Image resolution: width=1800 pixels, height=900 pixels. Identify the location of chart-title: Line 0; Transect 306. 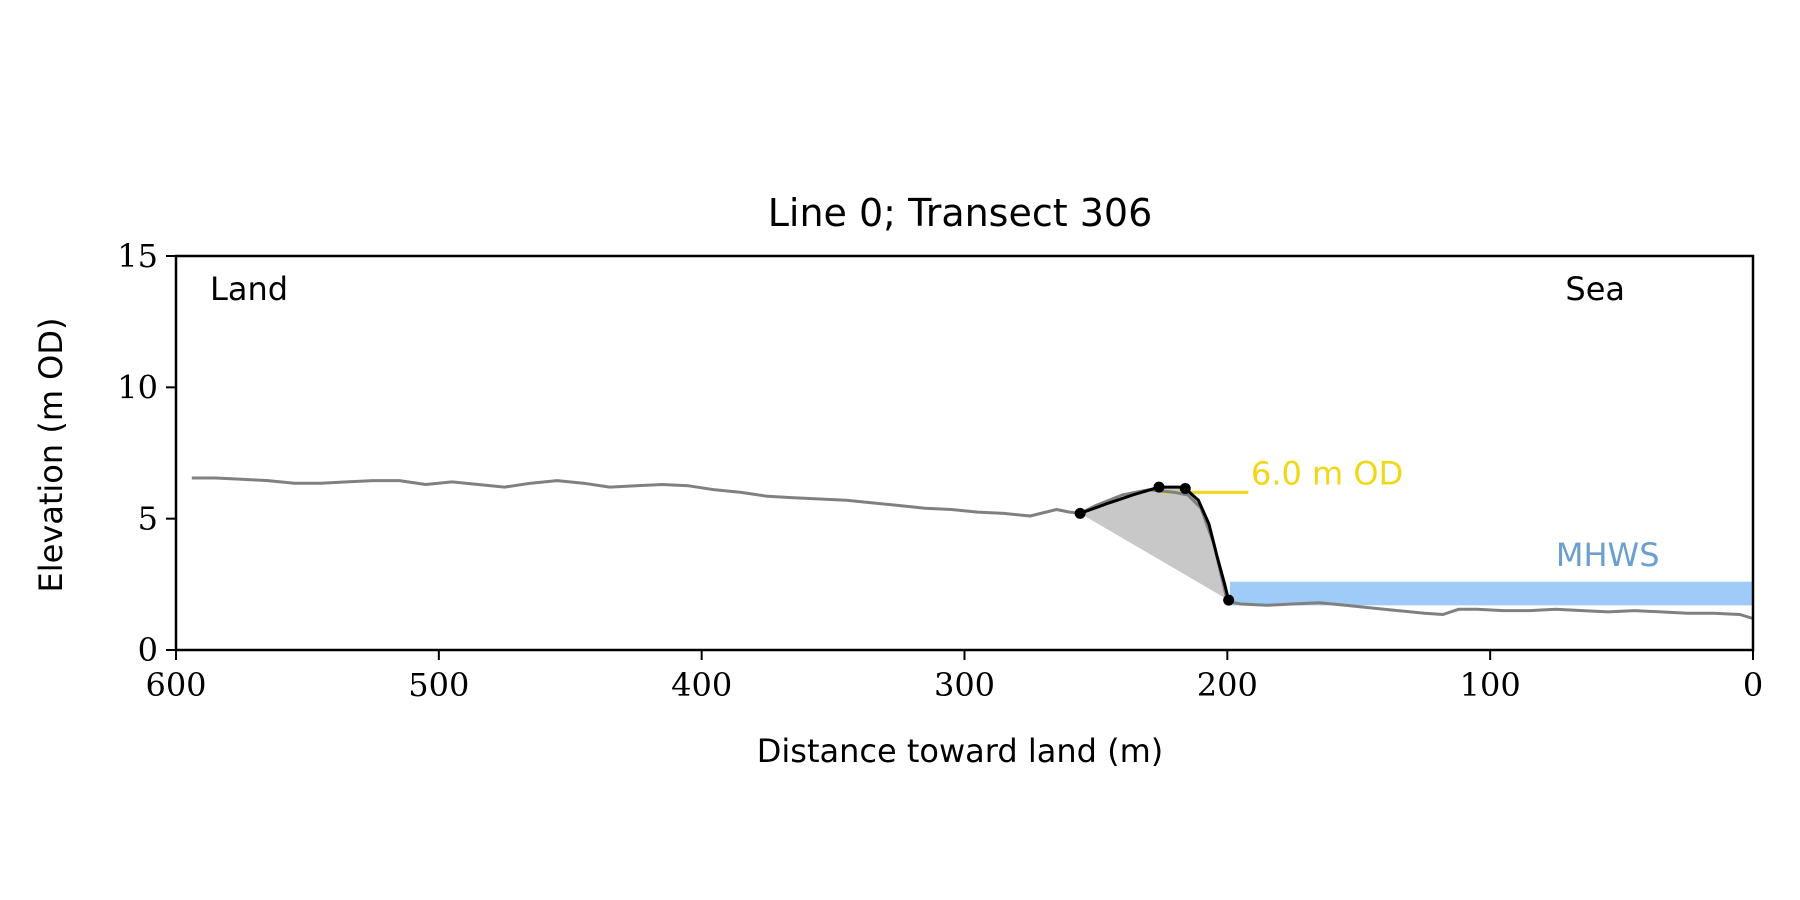
(960, 213).